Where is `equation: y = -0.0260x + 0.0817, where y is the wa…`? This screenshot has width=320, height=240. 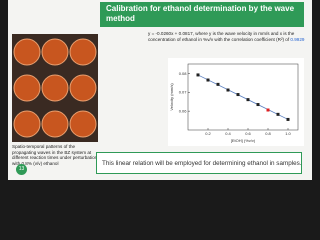
equation: y = -0.0260x + 0.0817, where y is the wa… is located at coordinates (228, 36).